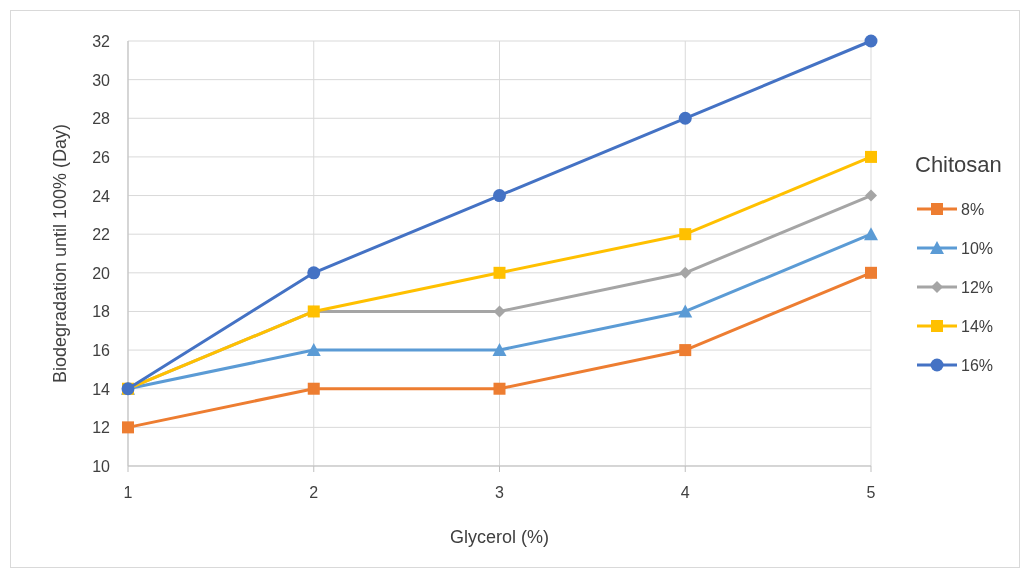 The height and width of the screenshot is (578, 1030). Describe the element at coordinates (101, 119) in the screenshot. I see `y-tick-label: 28` at that location.